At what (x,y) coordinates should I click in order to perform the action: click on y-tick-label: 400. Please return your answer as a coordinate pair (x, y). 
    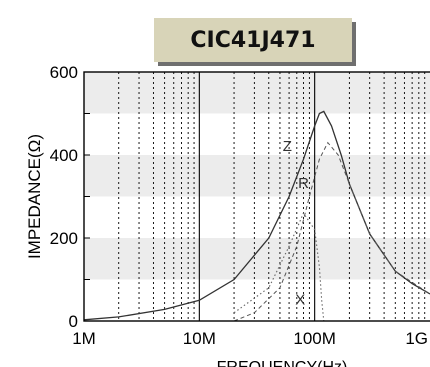
    Looking at the image, I should click on (64, 155).